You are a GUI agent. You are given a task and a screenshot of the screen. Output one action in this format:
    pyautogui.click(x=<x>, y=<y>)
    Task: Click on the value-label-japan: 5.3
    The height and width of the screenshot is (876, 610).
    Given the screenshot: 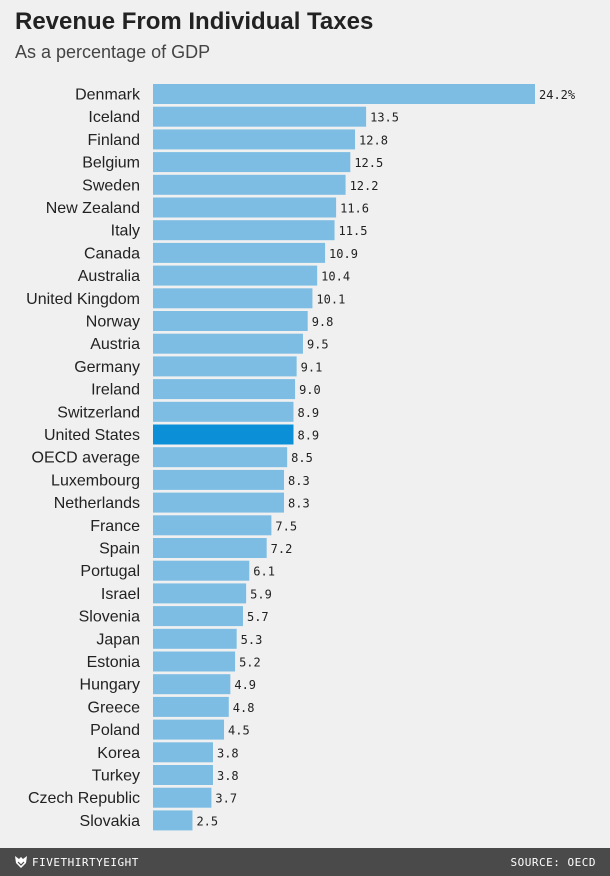 What is the action you would take?
    pyautogui.click(x=252, y=640)
    